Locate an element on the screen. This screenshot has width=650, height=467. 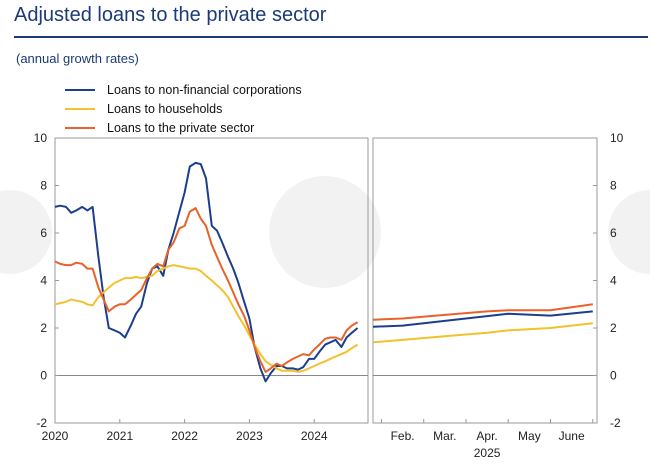
x-tick-label-left: 2022 is located at coordinates (184, 436).